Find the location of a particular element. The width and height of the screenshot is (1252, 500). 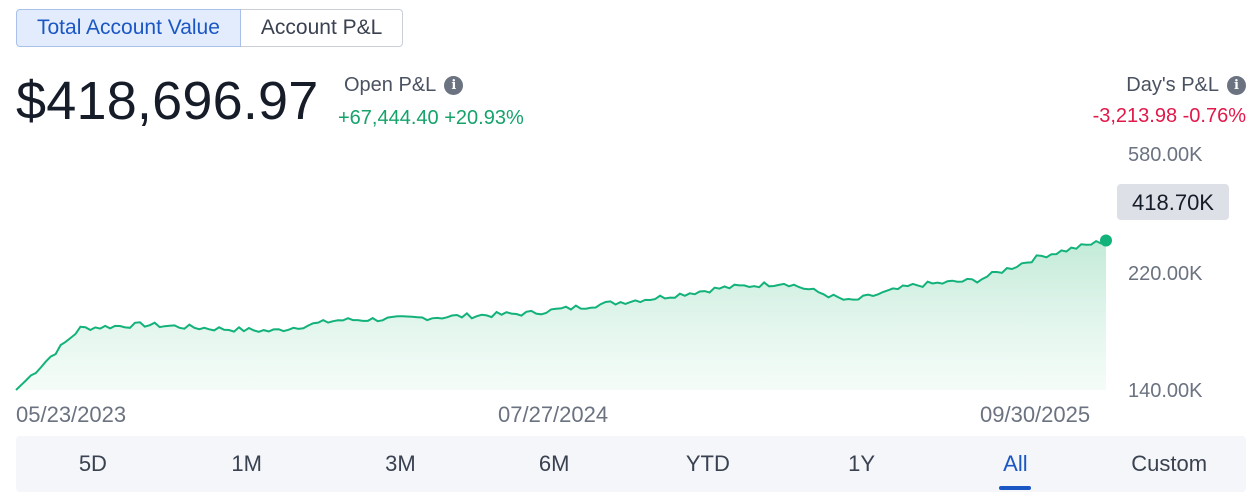

range-custom-button: Custom is located at coordinates (1169, 463).